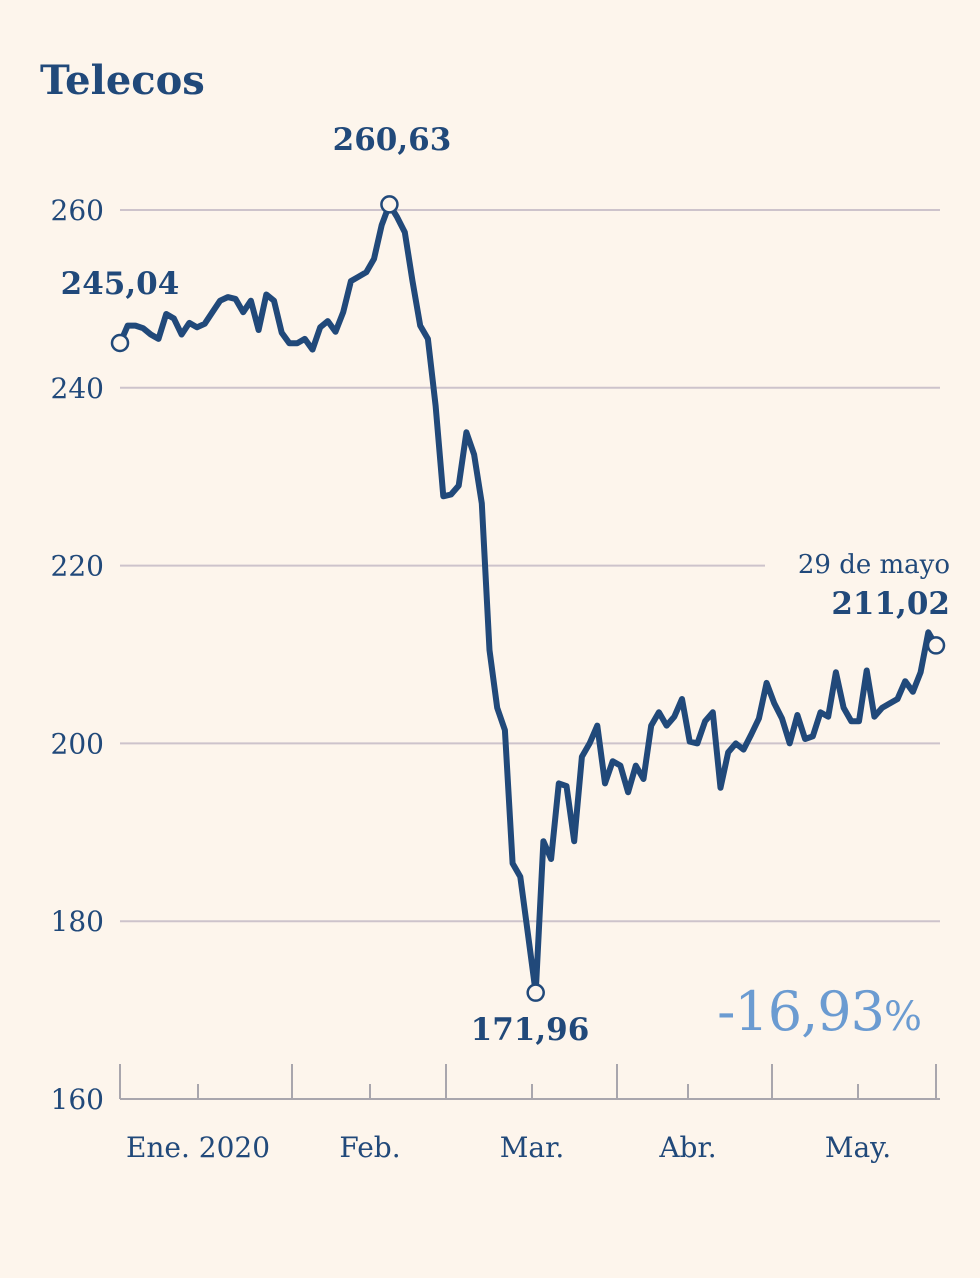 The height and width of the screenshot is (1278, 980). Describe the element at coordinates (890, 604) in the screenshot. I see `data-label: 211,02` at that location.